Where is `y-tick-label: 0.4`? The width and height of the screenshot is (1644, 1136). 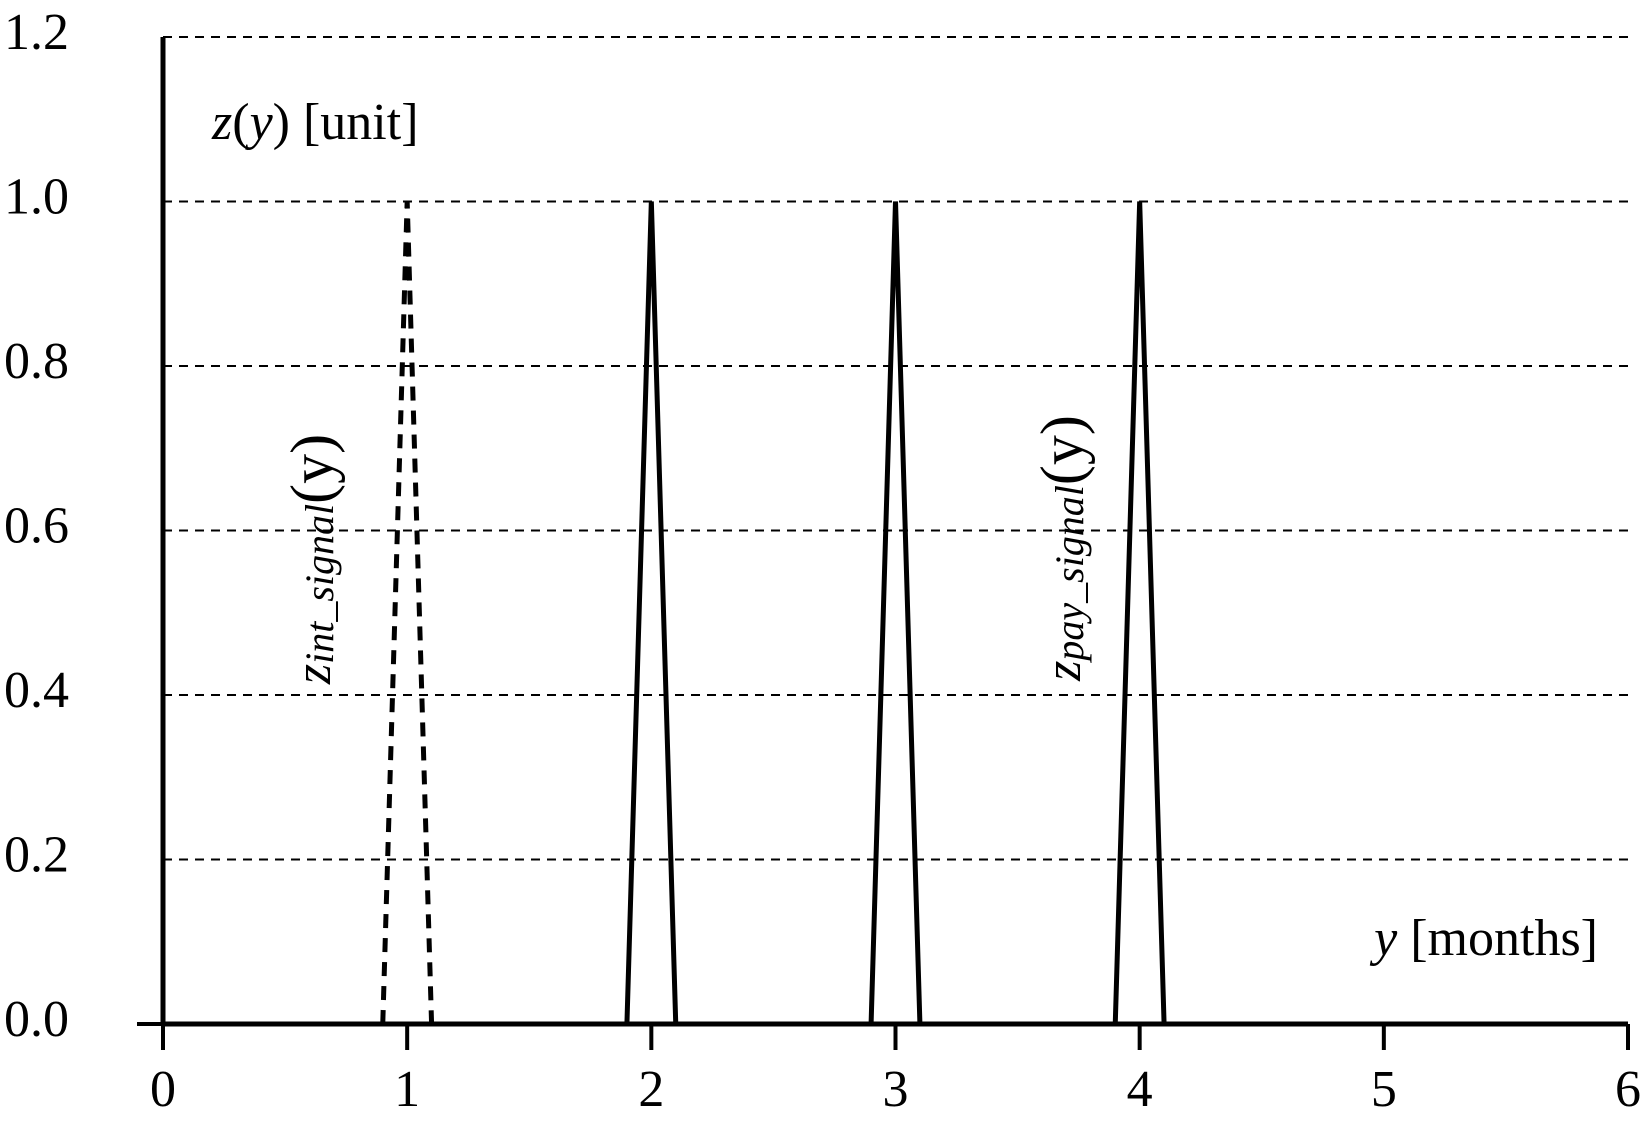
y-tick-label: 0.4 is located at coordinates (36, 690).